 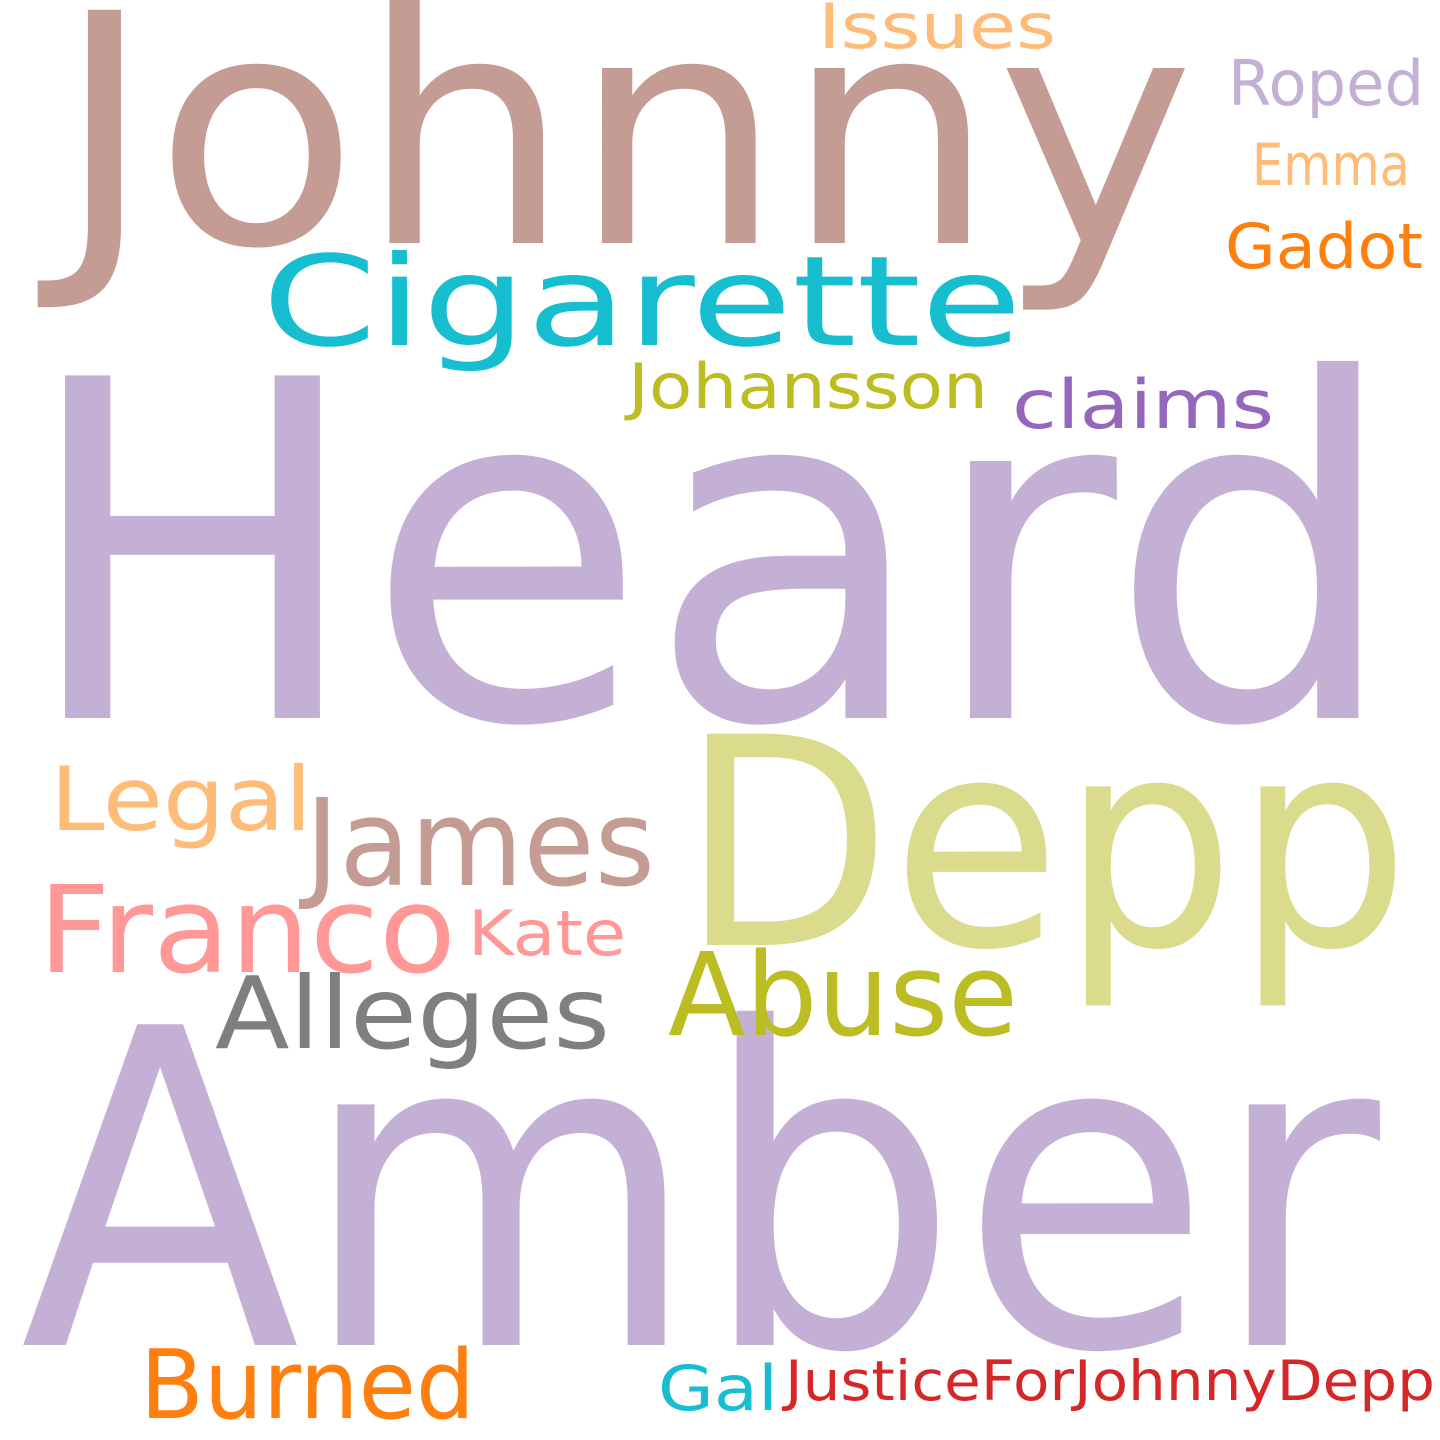 I want to click on word-roped: Roped, so click(x=1326, y=83).